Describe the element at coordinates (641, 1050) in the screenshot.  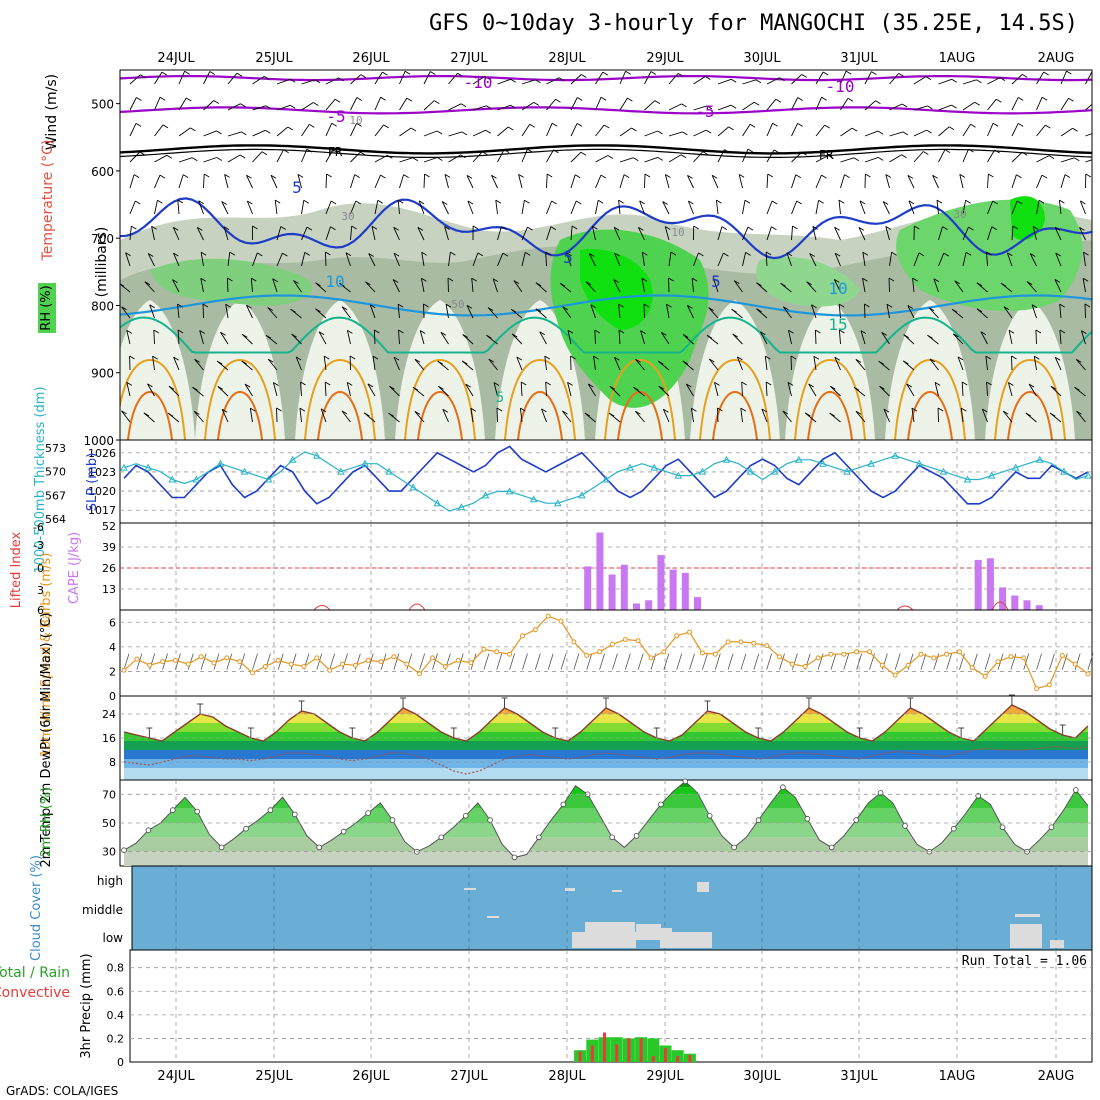
I see `precip-conv-bar` at that location.